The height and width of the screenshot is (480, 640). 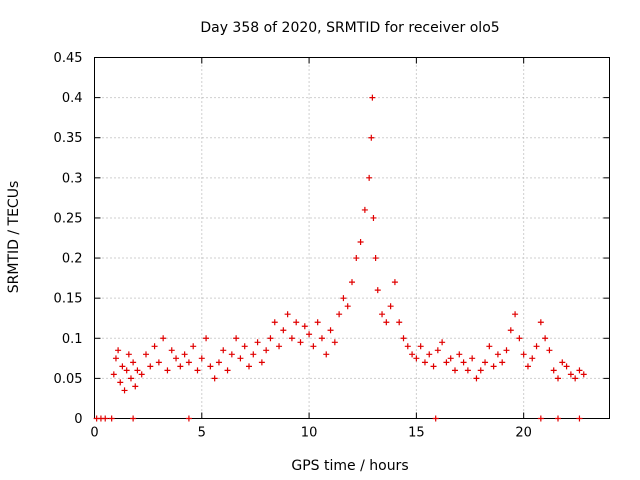 What do you see at coordinates (72, 339) in the screenshot?
I see `y-tick-label: 0.1` at bounding box center [72, 339].